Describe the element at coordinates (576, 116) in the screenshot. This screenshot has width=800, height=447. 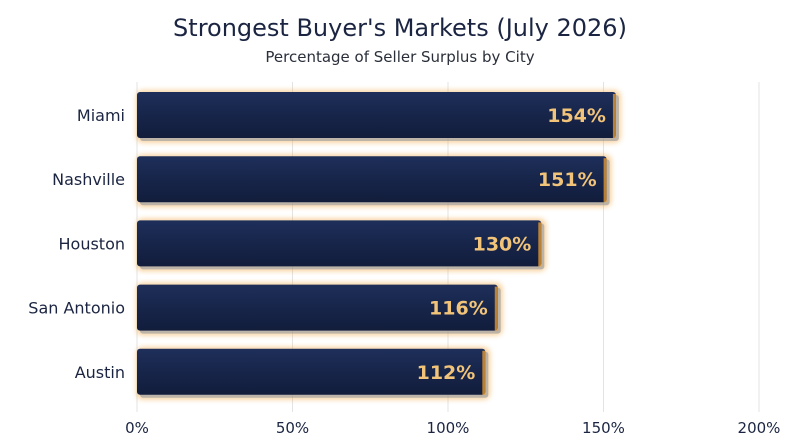
I see `bar-value-label: 154%` at that location.